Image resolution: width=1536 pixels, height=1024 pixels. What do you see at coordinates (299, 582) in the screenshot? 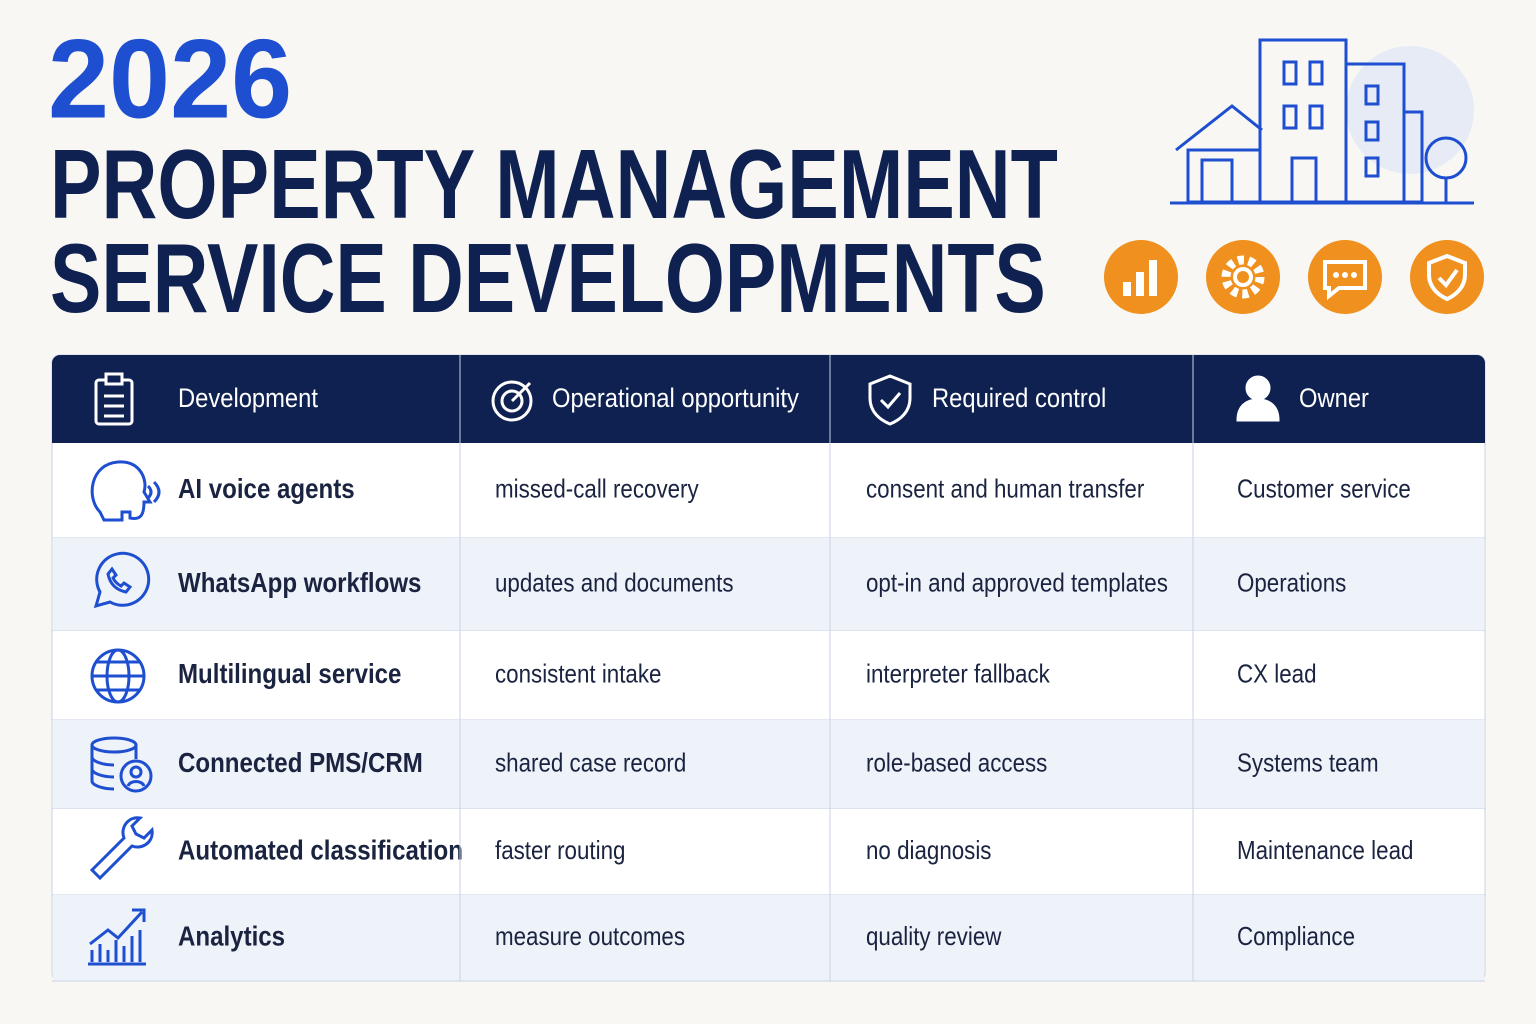
I see `development-name: WhatsApp workflows` at bounding box center [299, 582].